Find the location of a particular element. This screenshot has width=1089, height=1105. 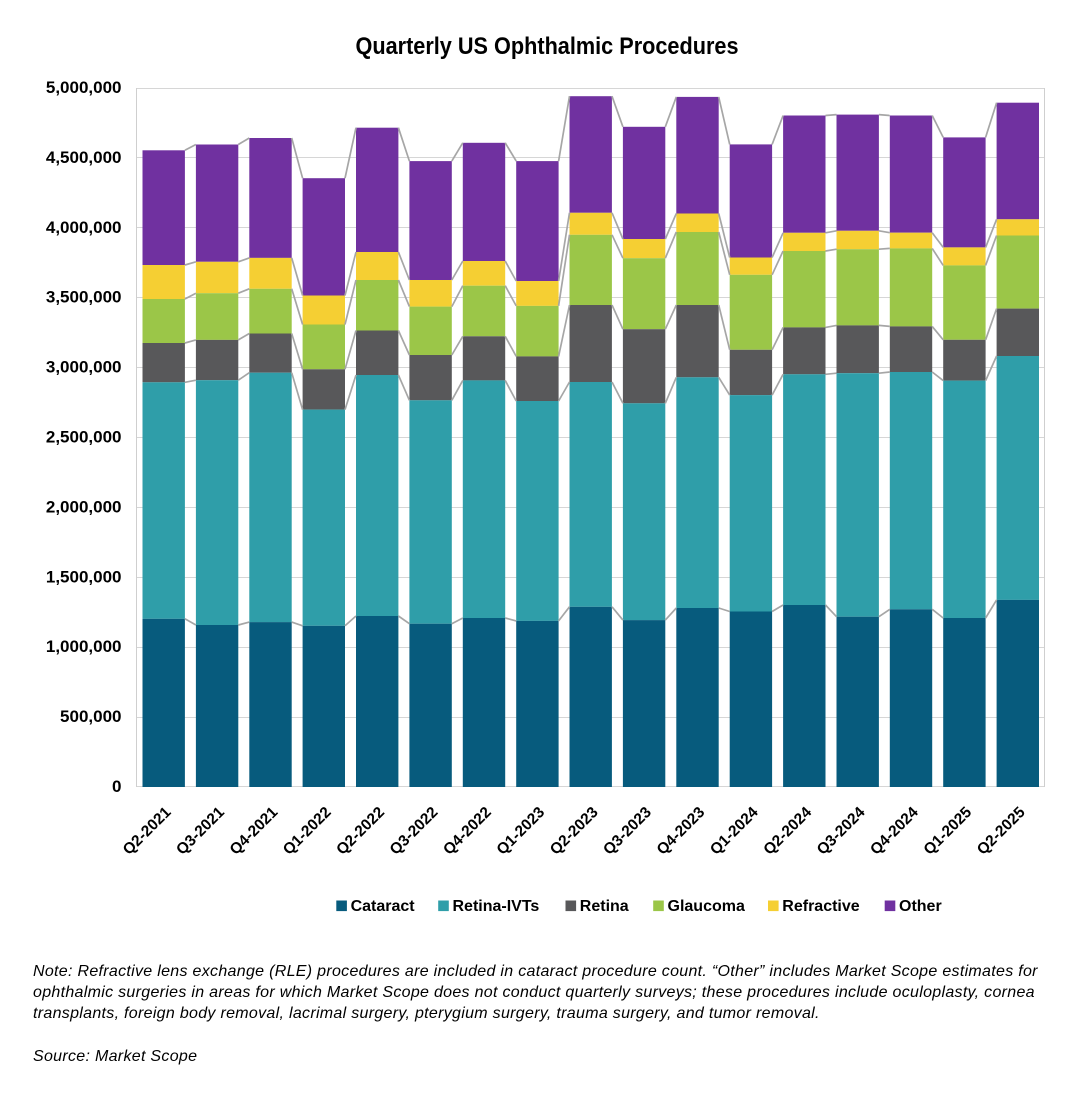

svg-text: Glaucoma is located at coordinates (706, 906).